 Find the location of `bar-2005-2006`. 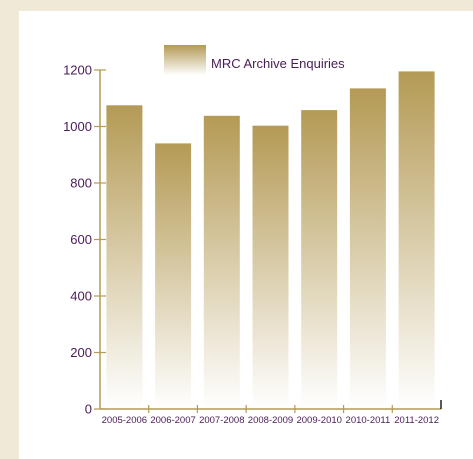

bar-2005-2006 is located at coordinates (124, 257).